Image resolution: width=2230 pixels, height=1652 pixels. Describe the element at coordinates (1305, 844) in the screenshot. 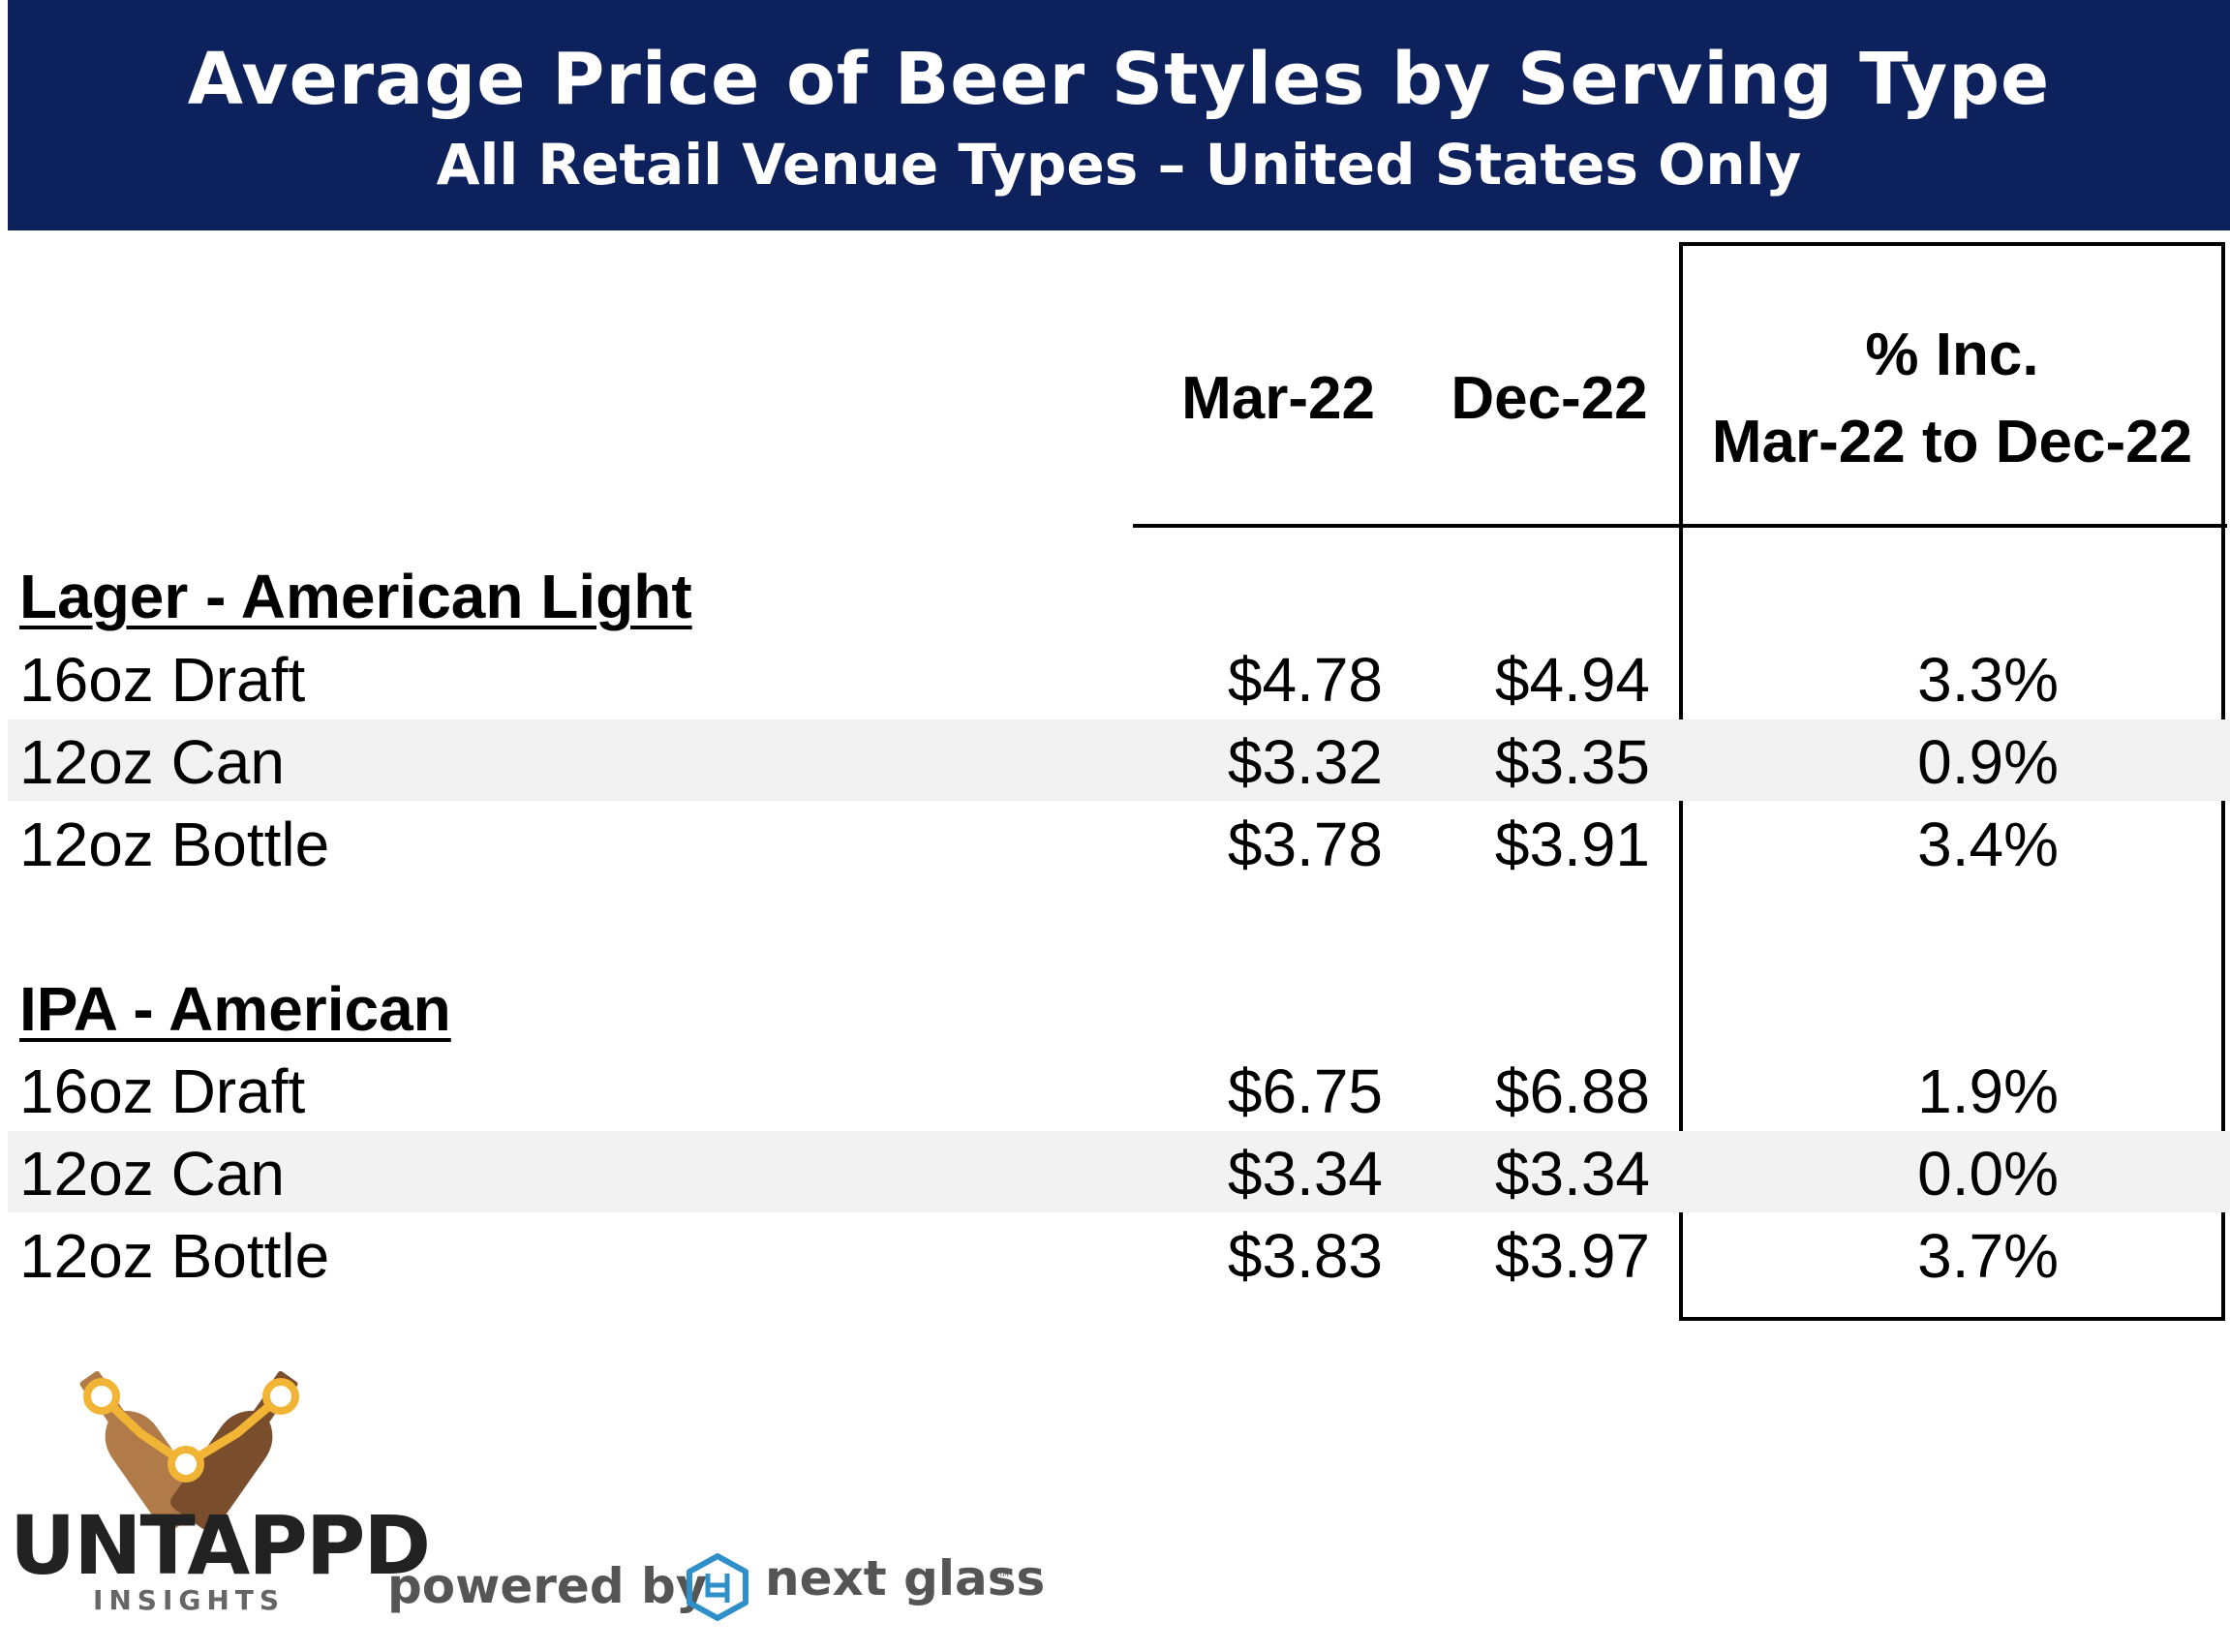

I see `value-mar22: $3.78` at that location.